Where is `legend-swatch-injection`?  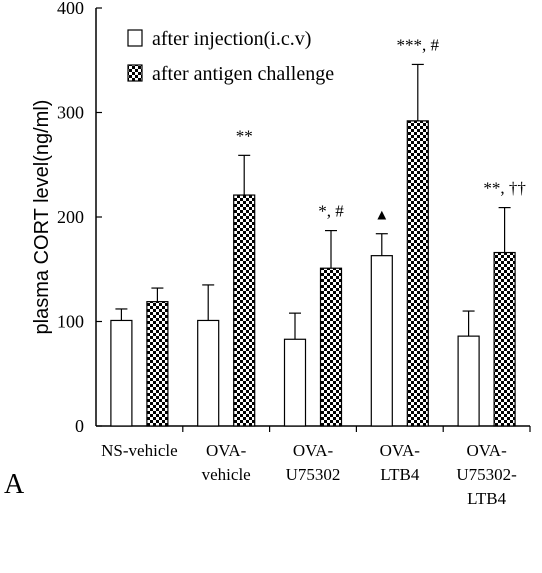 legend-swatch-injection is located at coordinates (135, 38).